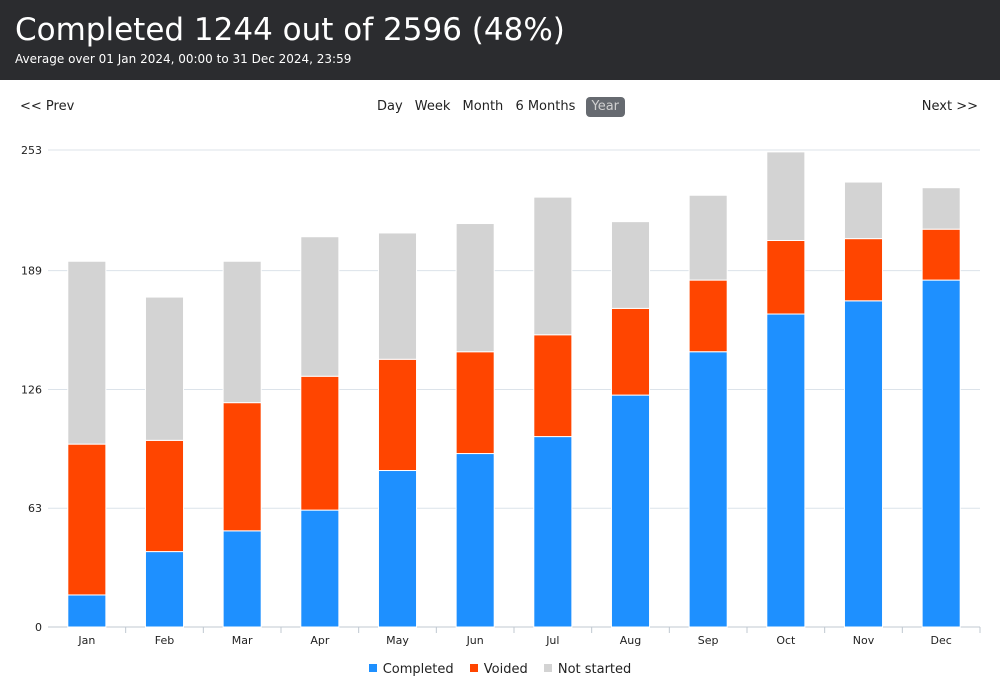  What do you see at coordinates (473, 668) in the screenshot?
I see `legend-swatch-voided` at bounding box center [473, 668].